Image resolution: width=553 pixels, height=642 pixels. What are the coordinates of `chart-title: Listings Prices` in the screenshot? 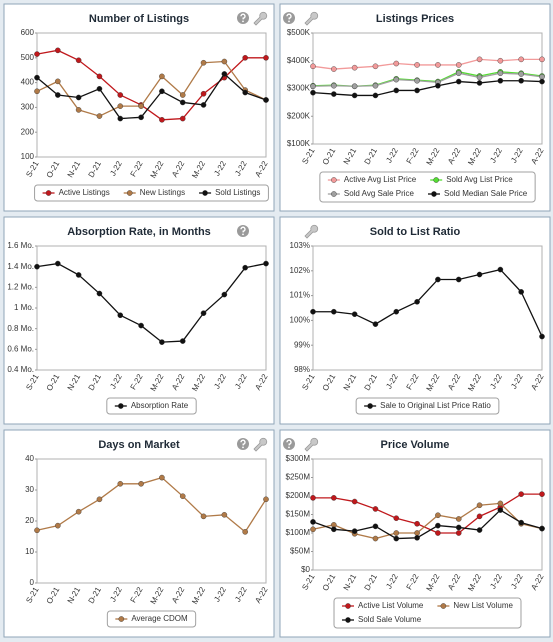 It's located at (415, 19).